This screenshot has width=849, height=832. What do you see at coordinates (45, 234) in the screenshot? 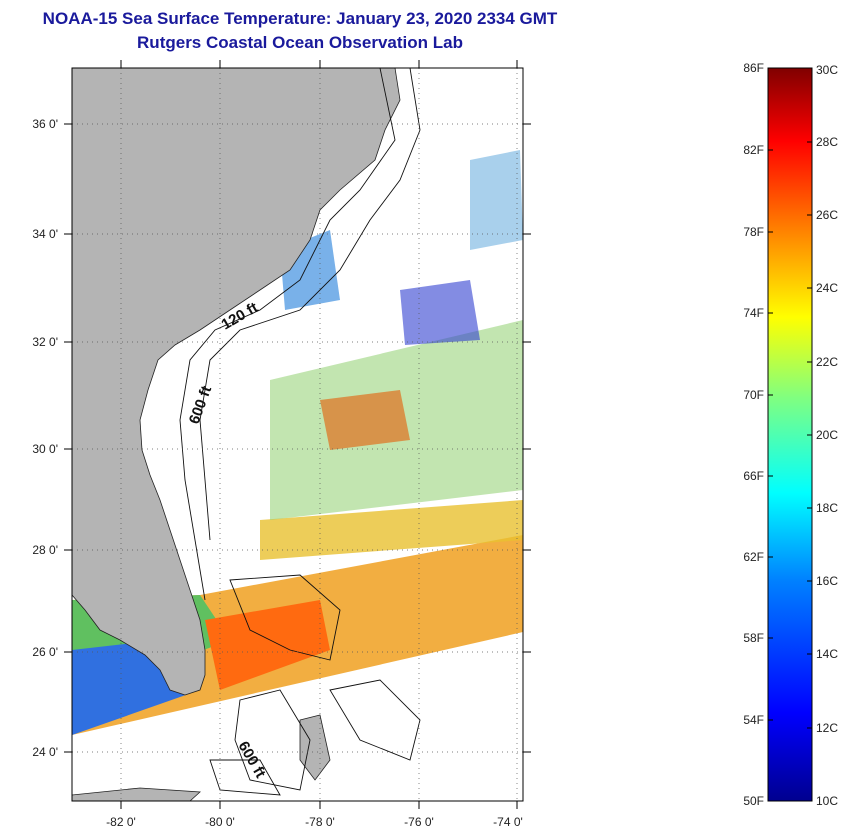
I see `latitude-label: 34 0'` at bounding box center [45, 234].